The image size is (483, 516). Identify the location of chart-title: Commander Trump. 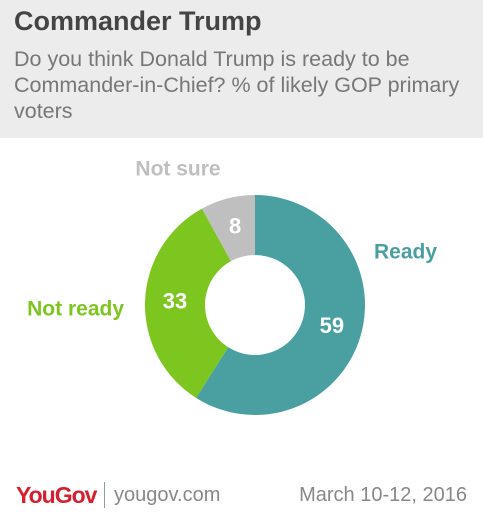
(138, 21).